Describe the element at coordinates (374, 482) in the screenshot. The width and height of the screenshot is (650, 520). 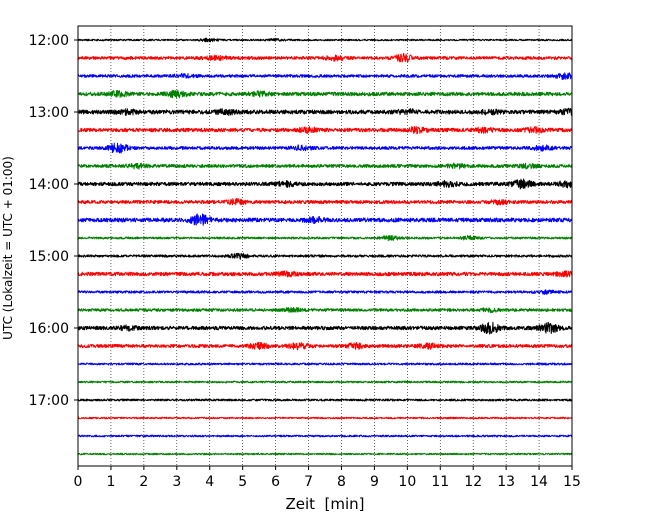
I see `x-tick-label: 9` at that location.